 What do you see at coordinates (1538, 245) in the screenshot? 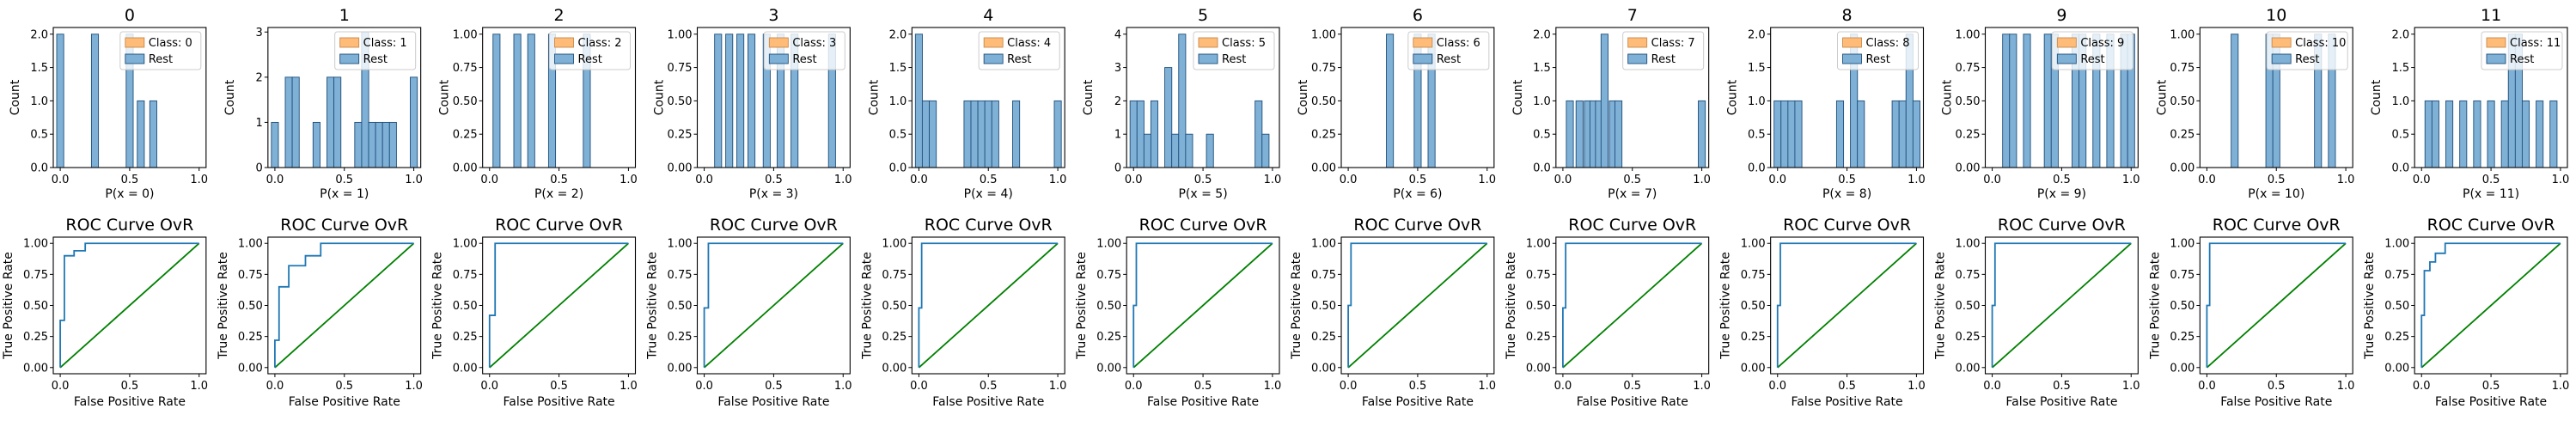
I see `roc-ytick-label-7-4: 1.00` at bounding box center [1538, 245].